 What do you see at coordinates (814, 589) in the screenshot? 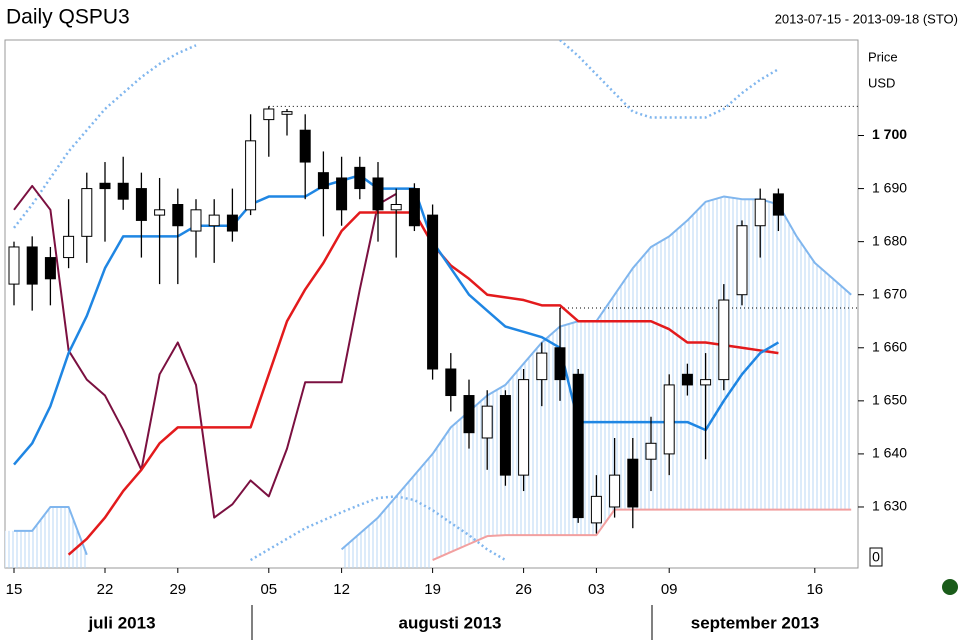
I see `x-tick-label: 16` at bounding box center [814, 589].